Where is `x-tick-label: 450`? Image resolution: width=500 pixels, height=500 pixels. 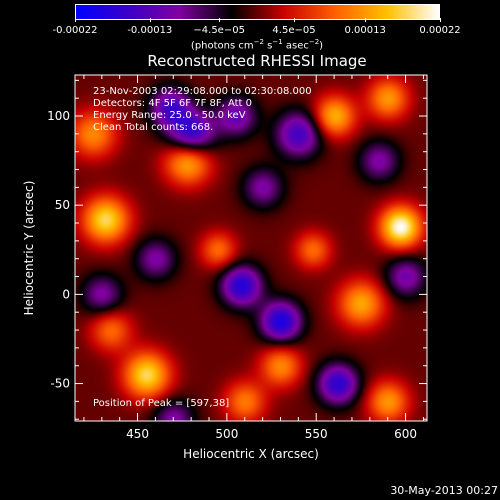 x-tick-label: 450 is located at coordinates (137, 434).